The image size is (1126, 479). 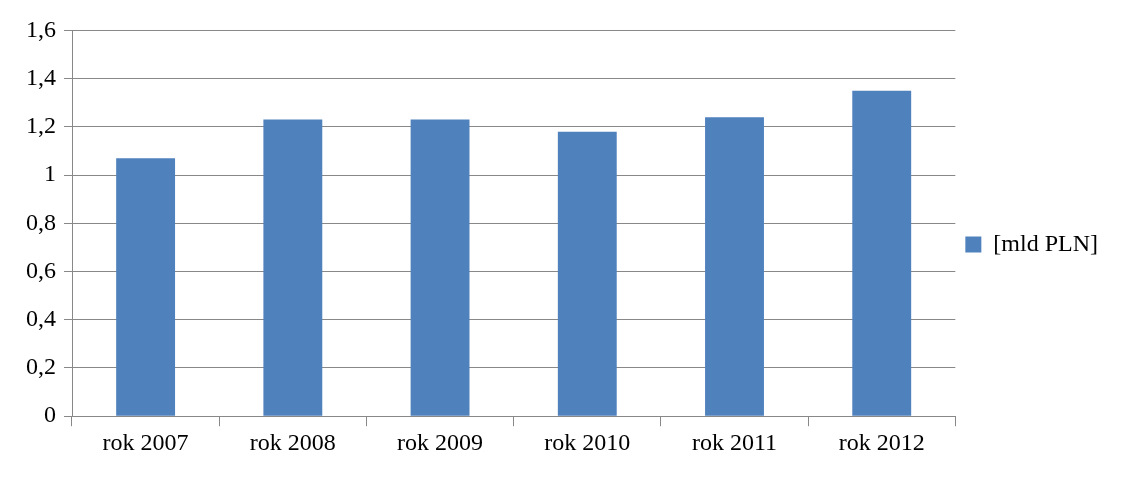 What do you see at coordinates (881, 441) in the screenshot?
I see `x-tick-label: rok 2012` at bounding box center [881, 441].